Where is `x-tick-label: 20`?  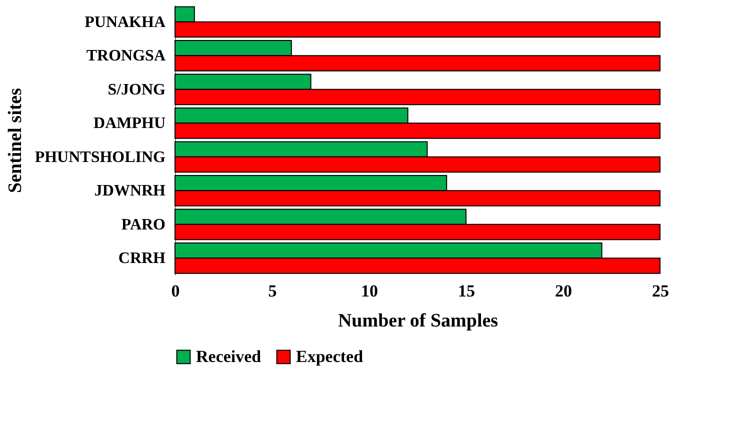
x-tick-label: 20 is located at coordinates (563, 291).